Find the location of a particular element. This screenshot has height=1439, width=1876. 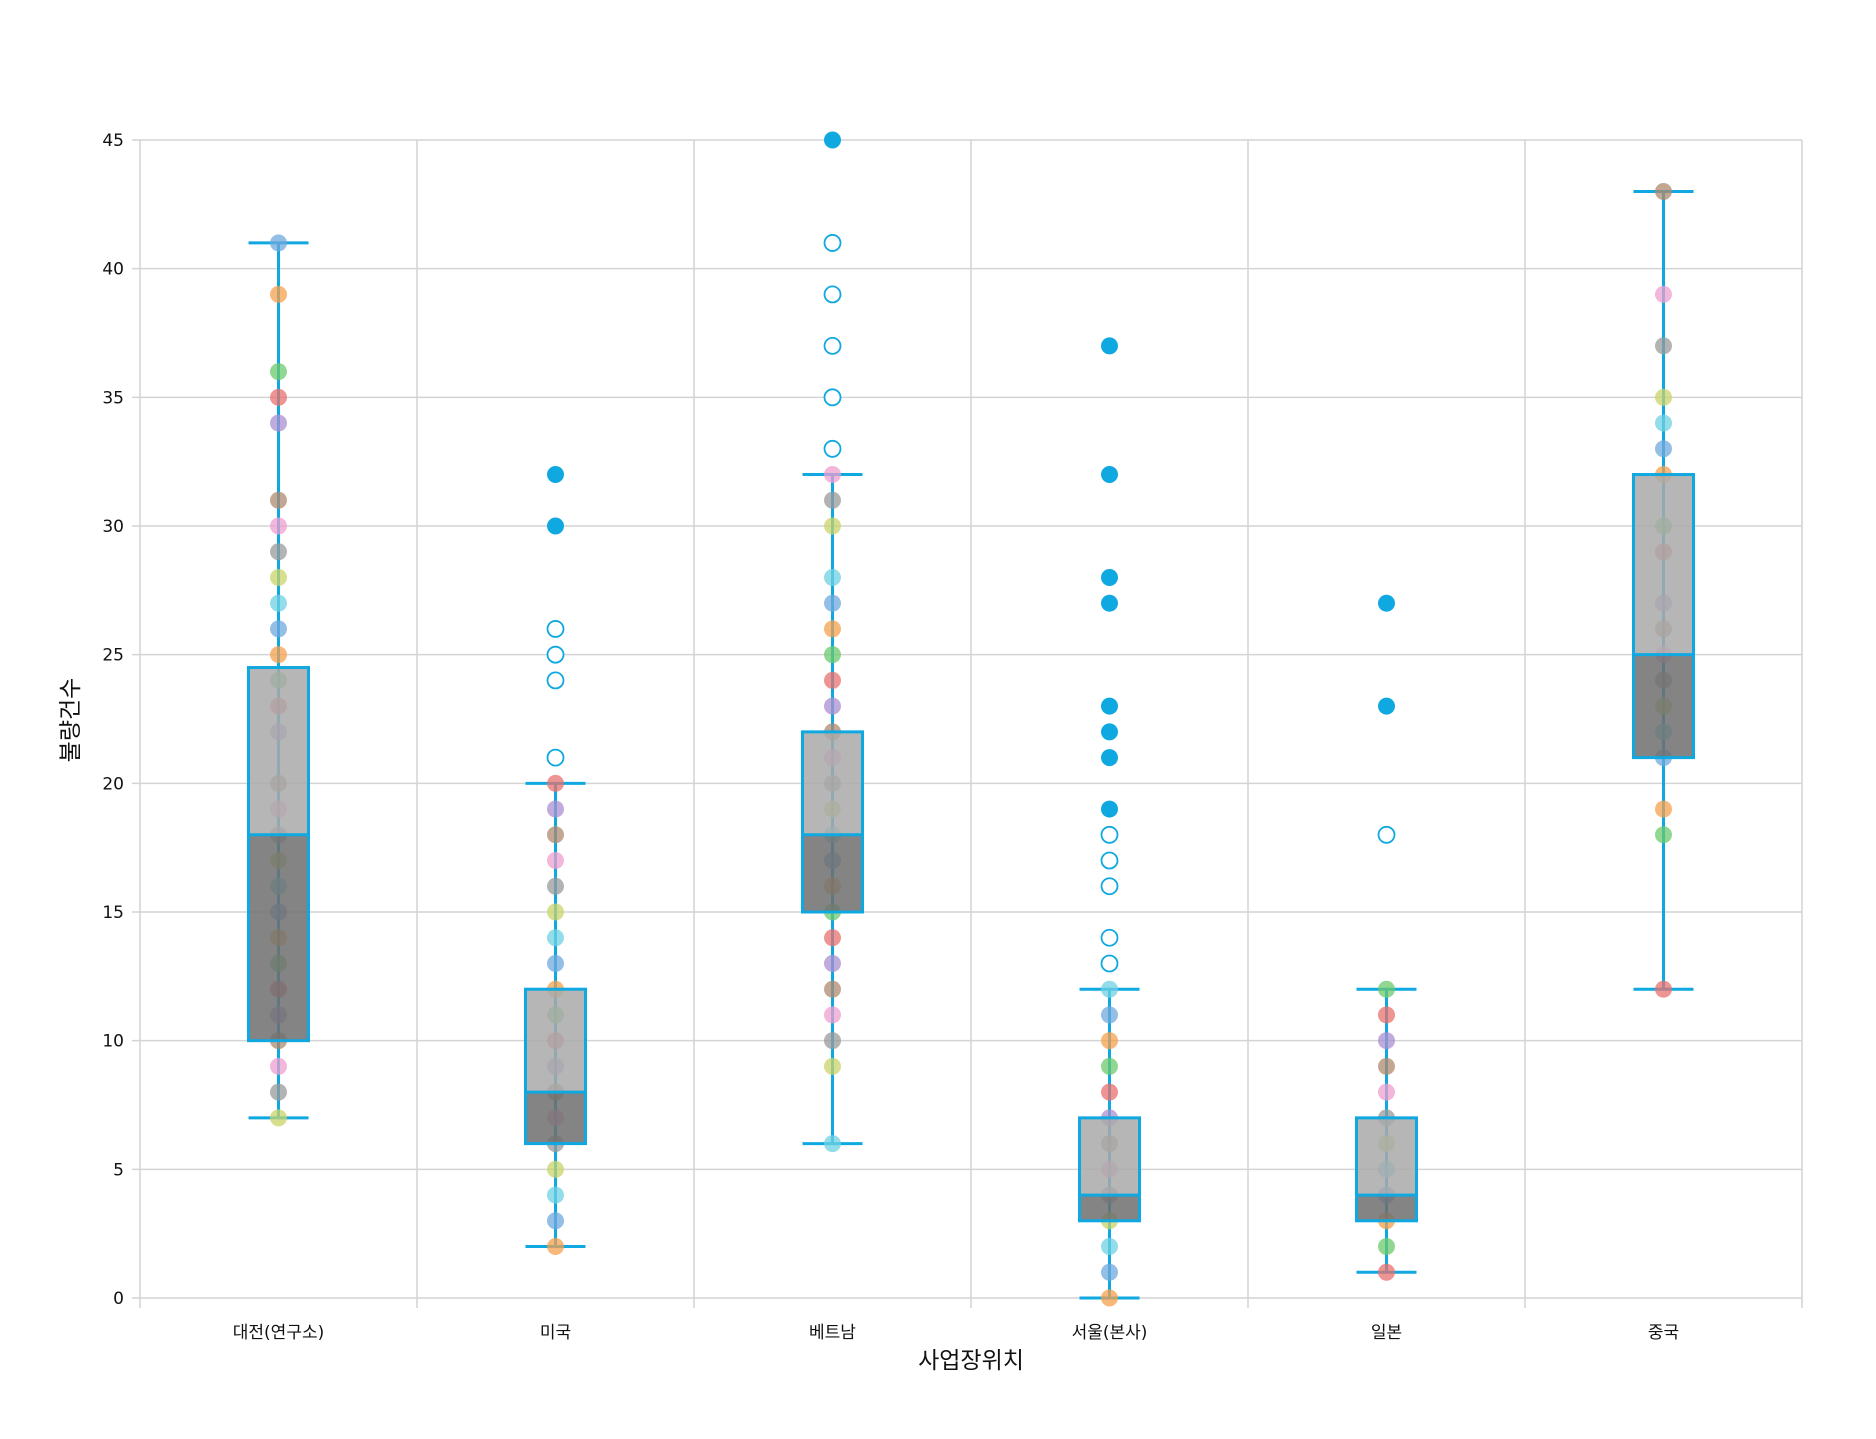

x-axis-ticks: 대전(연구소) 미국 베트남 서울(본사) 일본 중국 is located at coordinates (956, 1333).